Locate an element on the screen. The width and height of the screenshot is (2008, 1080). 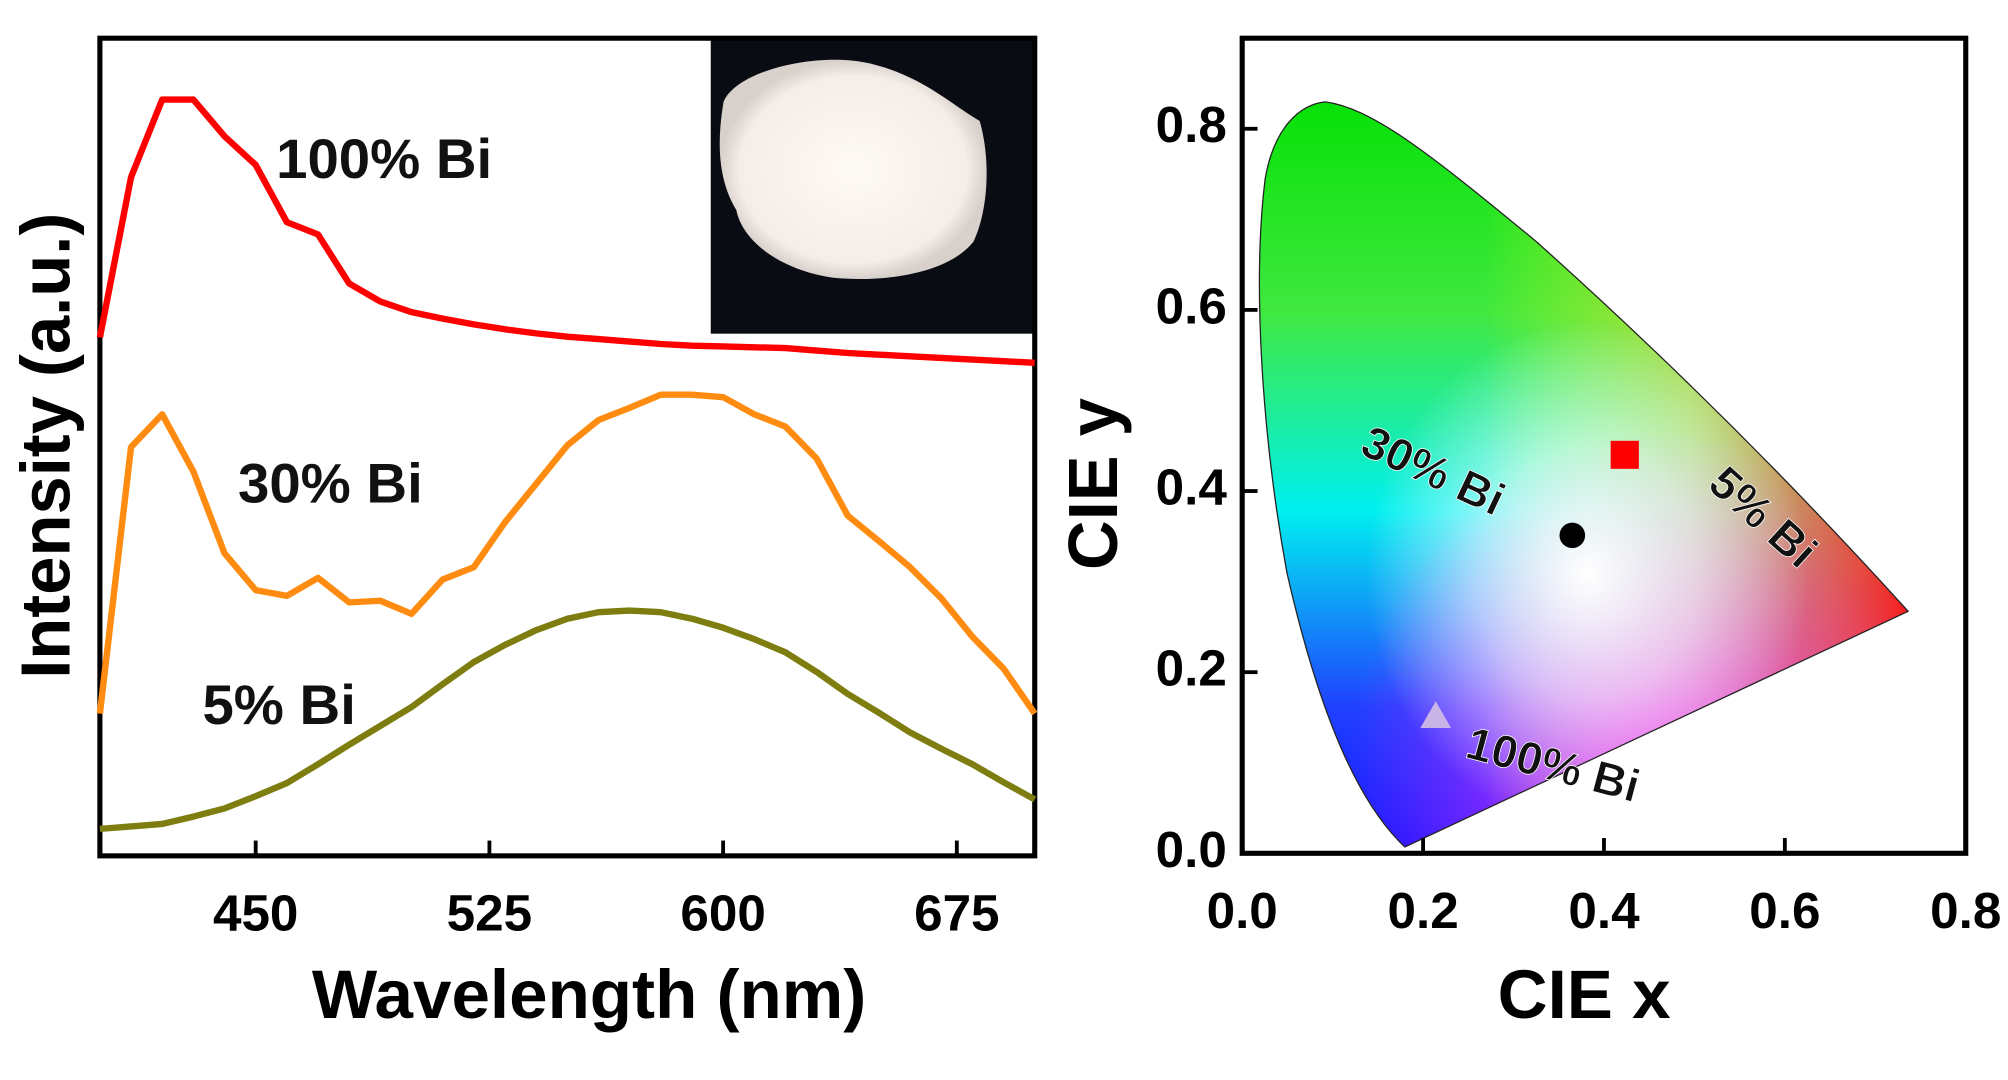
square-marker is located at coordinates (1624, 454).